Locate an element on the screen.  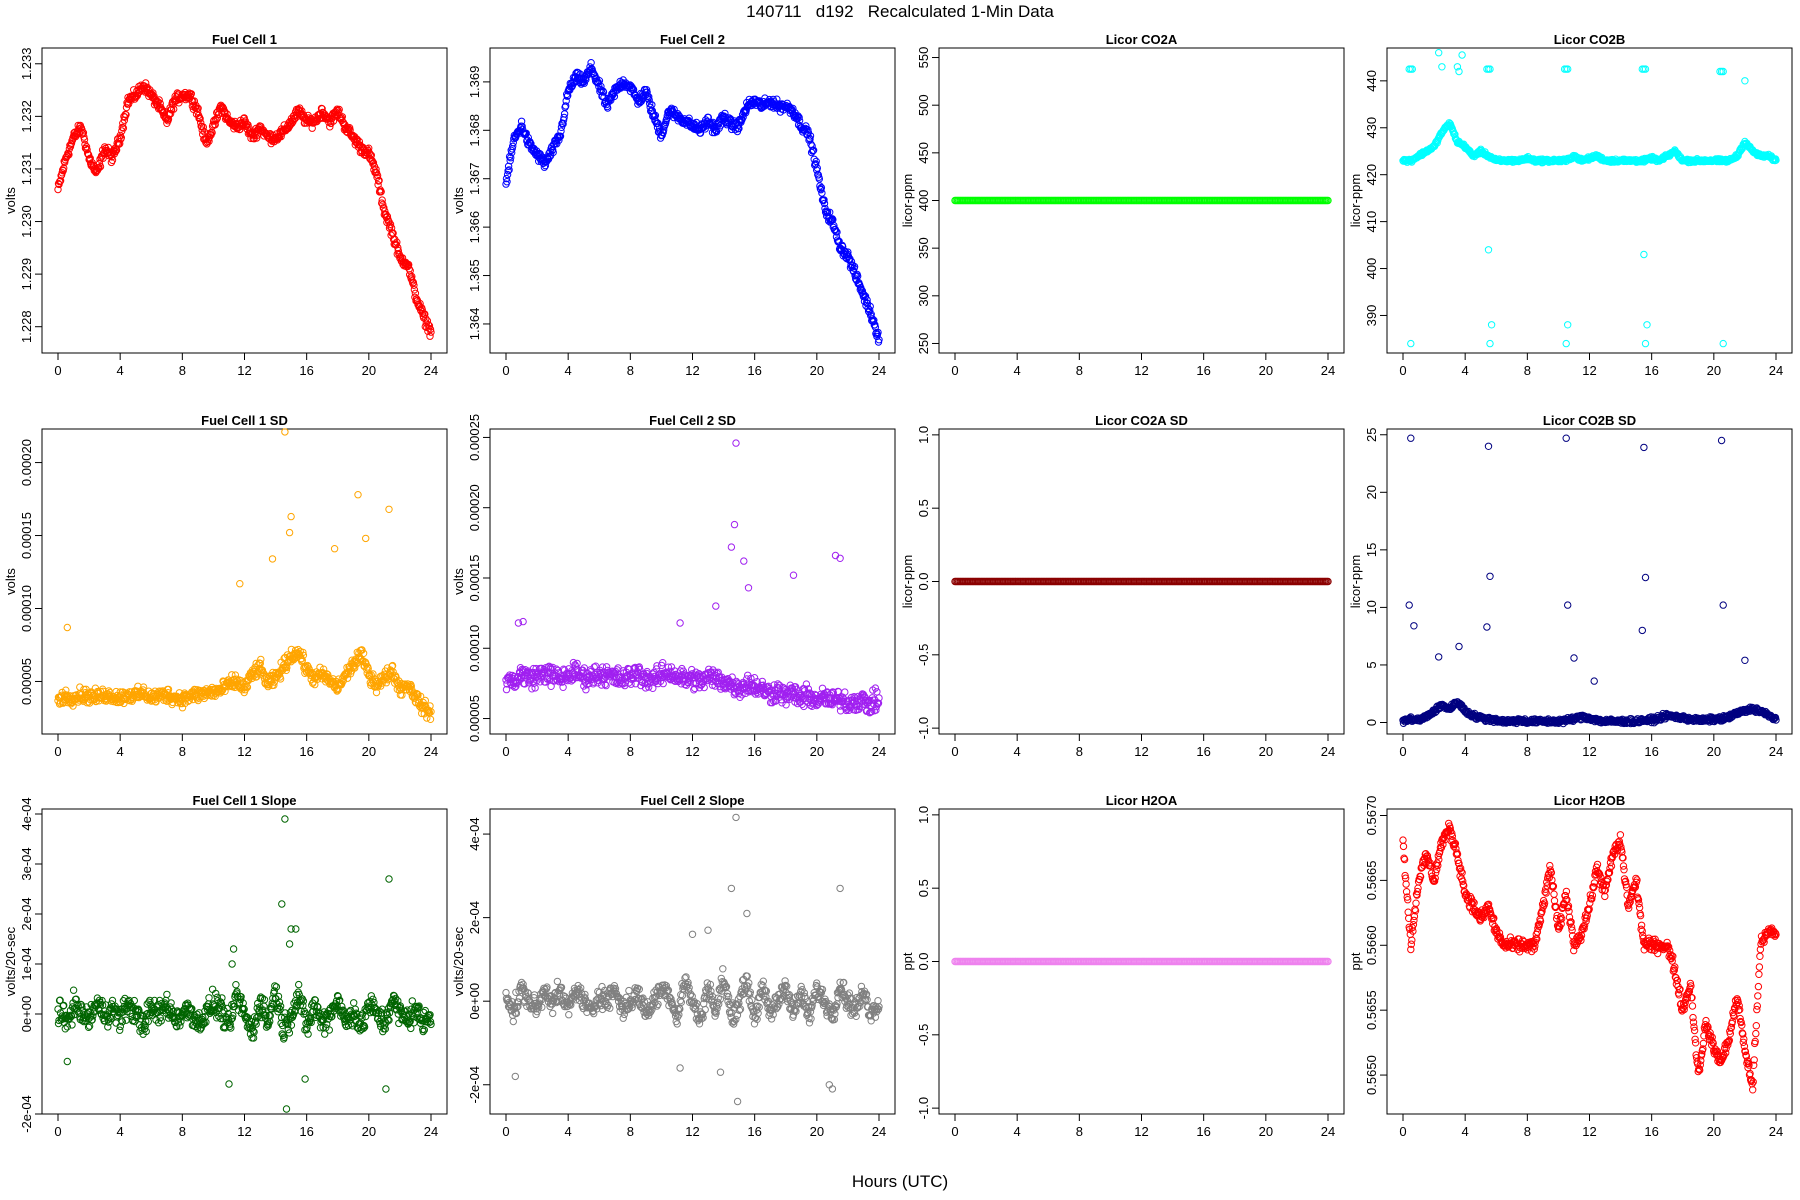
x-tick-label: 12 is located at coordinates (244, 370).